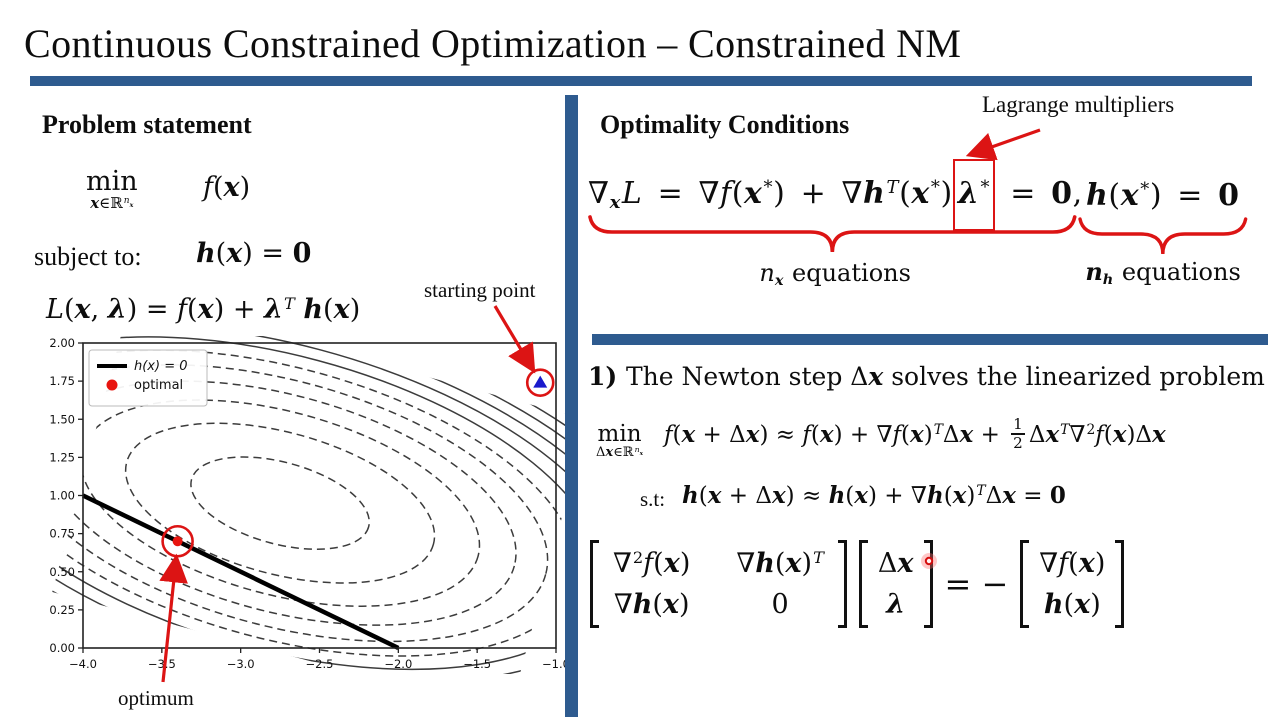 This screenshot has height=720, width=1280. I want to click on rhs-vector: ∇f(x) h(x), so click(1072, 584).